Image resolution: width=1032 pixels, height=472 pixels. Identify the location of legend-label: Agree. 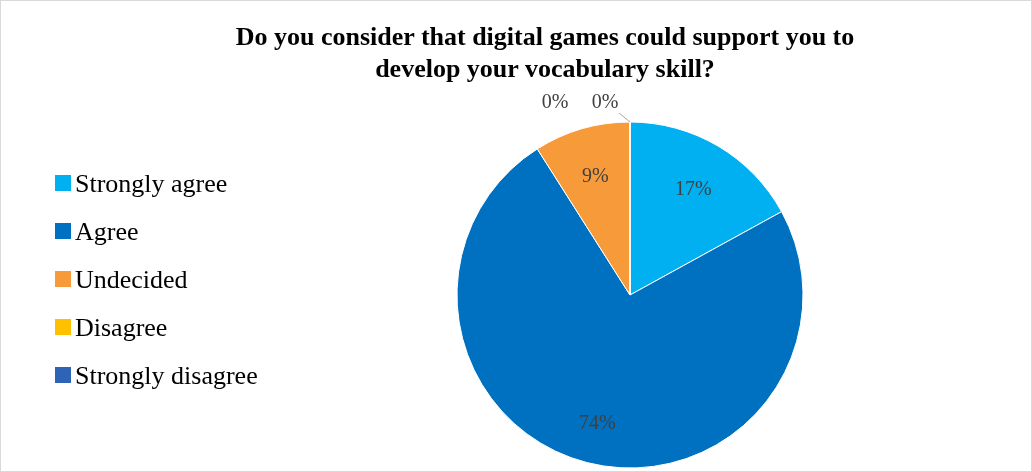
(107, 232).